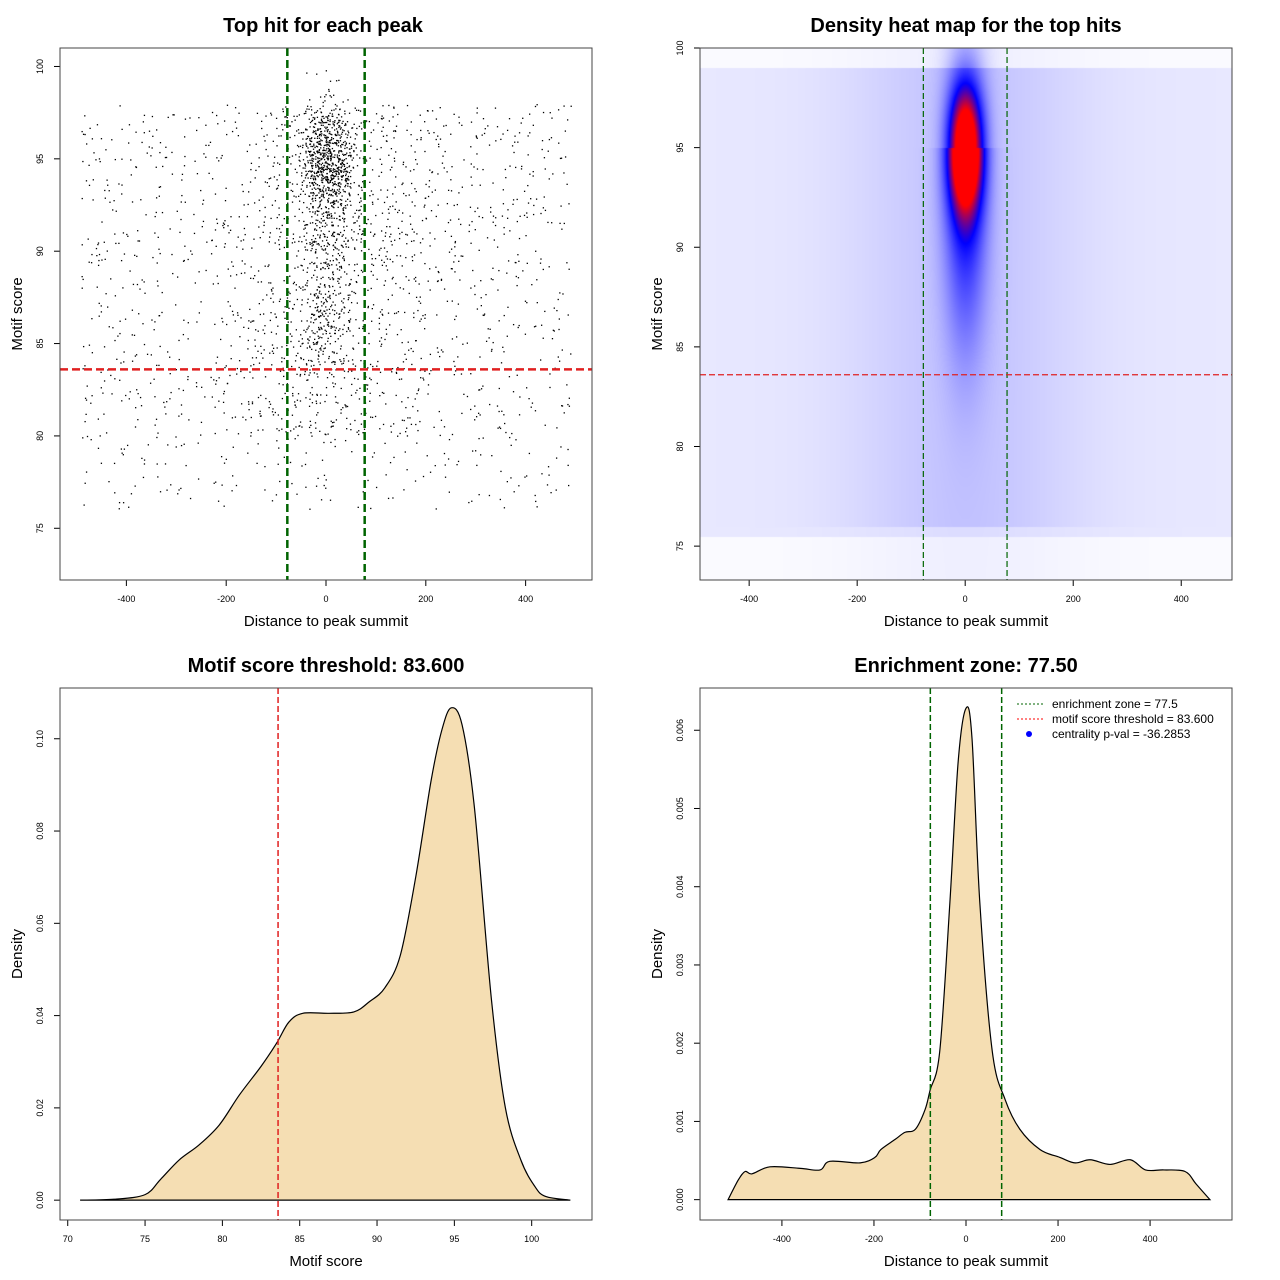  What do you see at coordinates (680, 148) in the screenshot?
I see `y-tick-label: 95` at bounding box center [680, 148].